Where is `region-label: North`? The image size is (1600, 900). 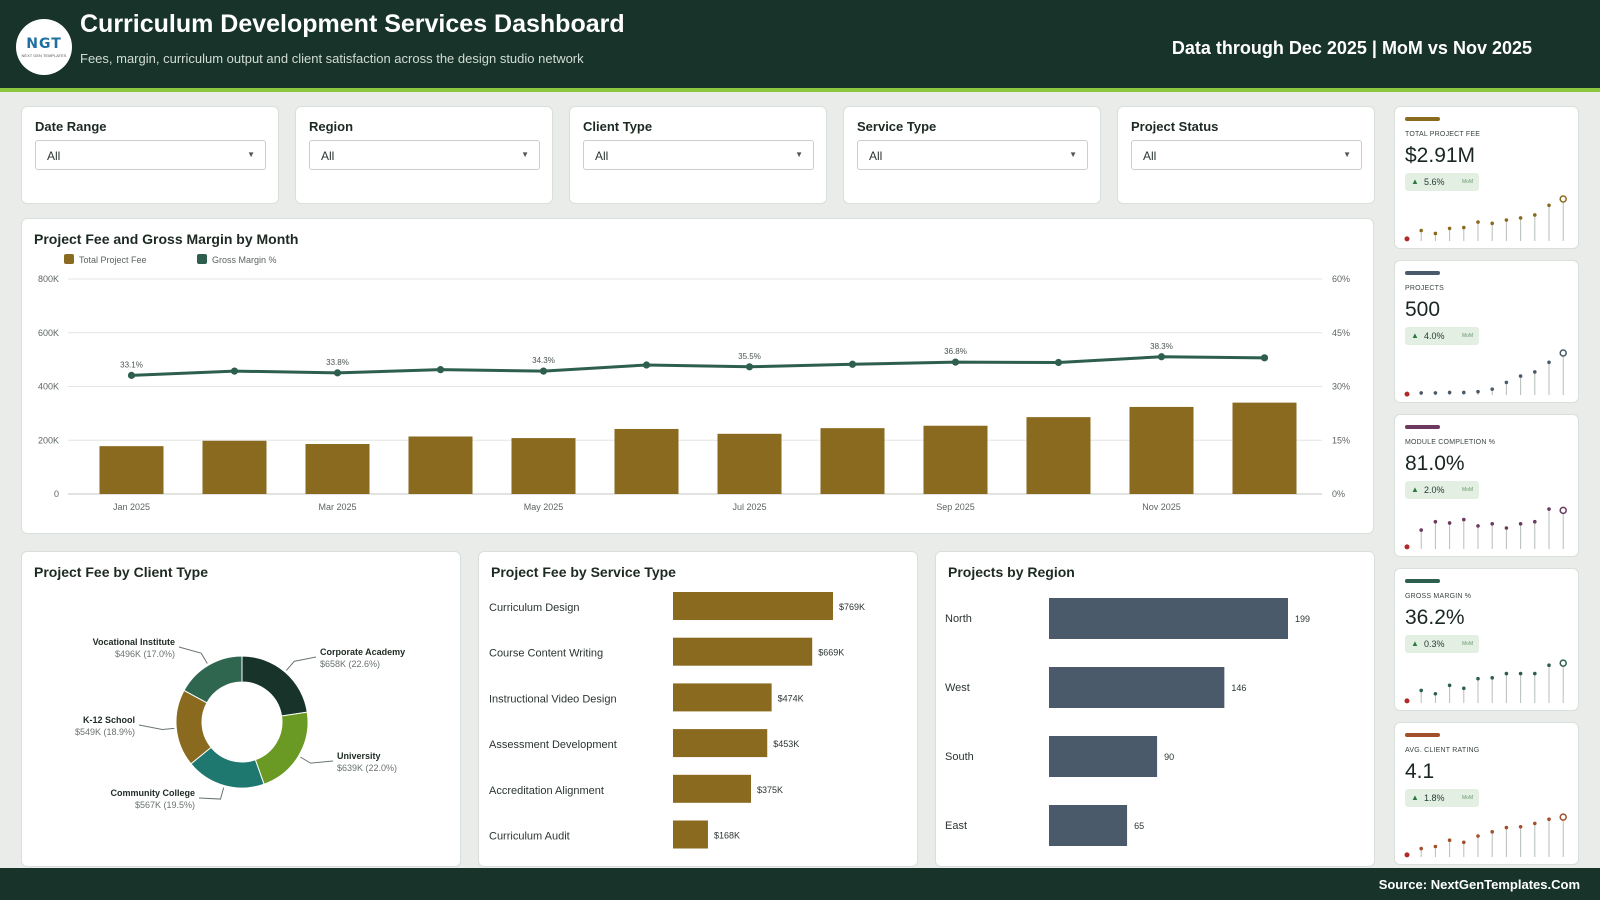 region-label: North is located at coordinates (958, 619).